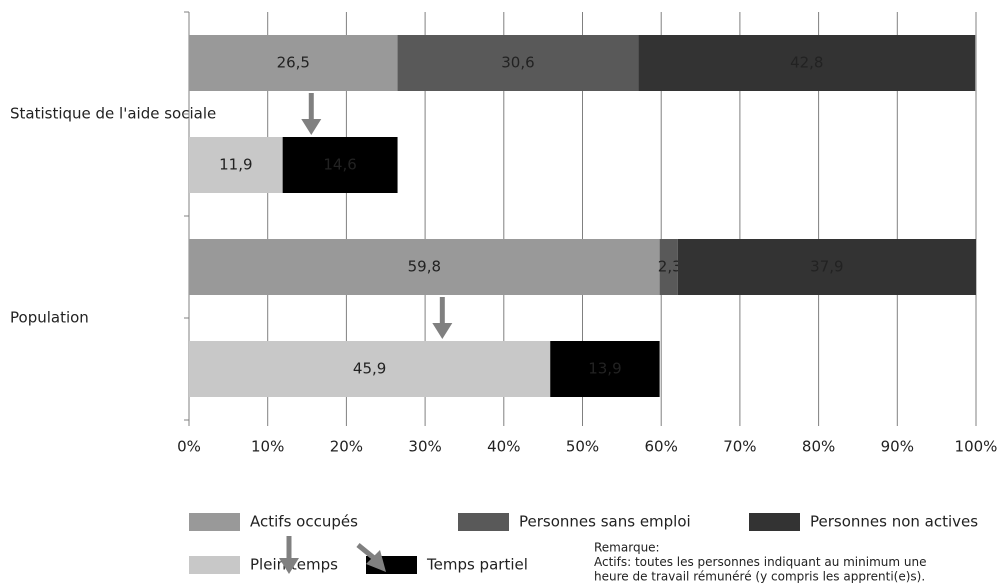 This screenshot has width=1003, height=583. Describe the element at coordinates (304, 522) in the screenshot. I see `legend-label: Actifs occupés` at that location.